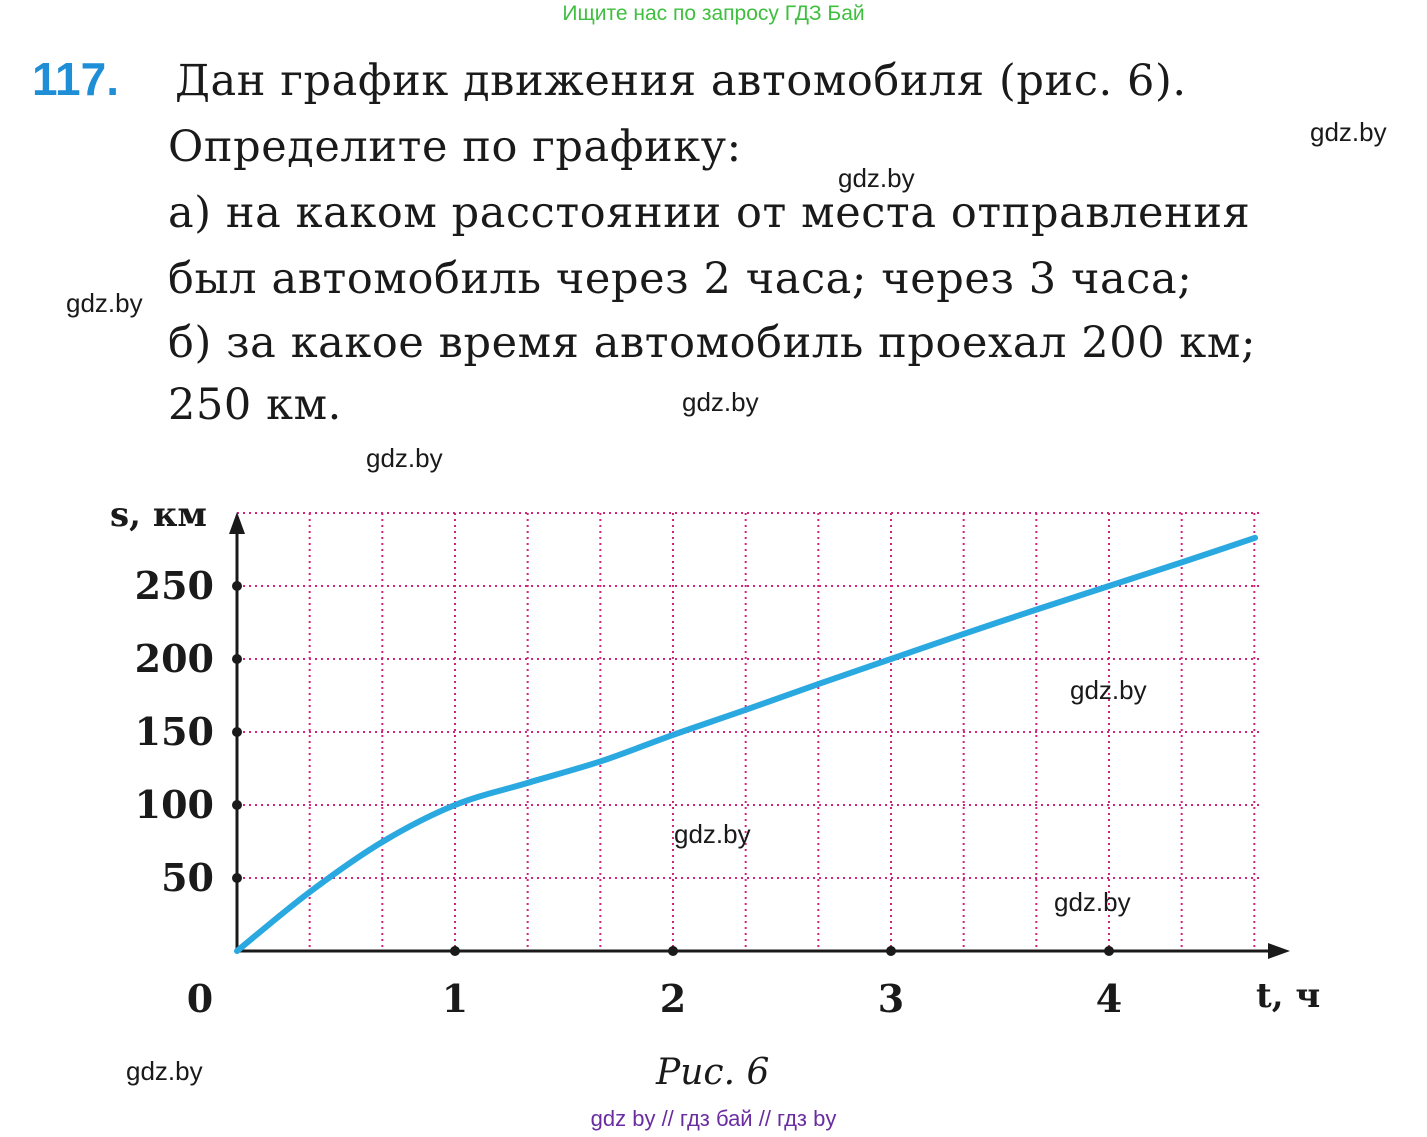 This screenshot has width=1427, height=1137. What do you see at coordinates (713, 1118) in the screenshot?
I see `bottom-banner: gdz by // гдз бай // гдз by` at bounding box center [713, 1118].